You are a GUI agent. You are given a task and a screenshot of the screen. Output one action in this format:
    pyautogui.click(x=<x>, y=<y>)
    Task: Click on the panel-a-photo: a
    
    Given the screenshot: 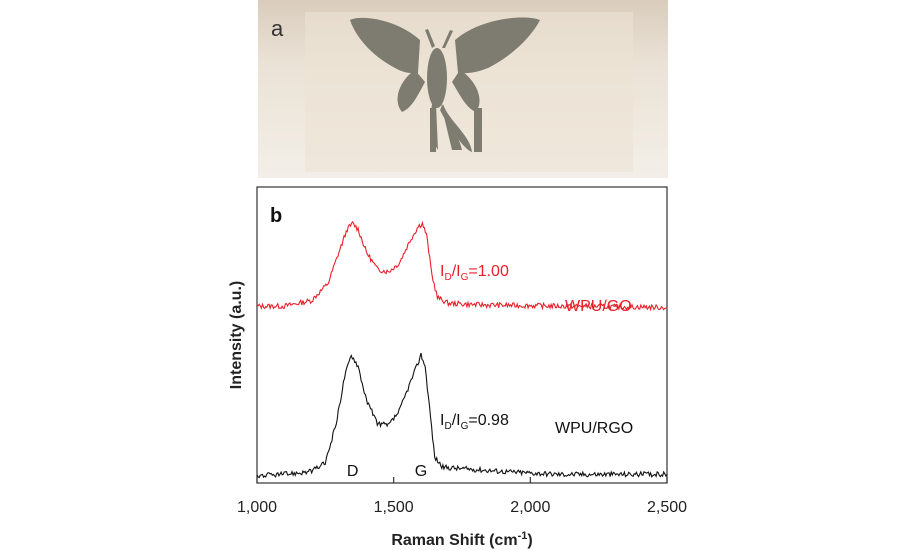 What is the action you would take?
    pyautogui.click(x=463, y=89)
    